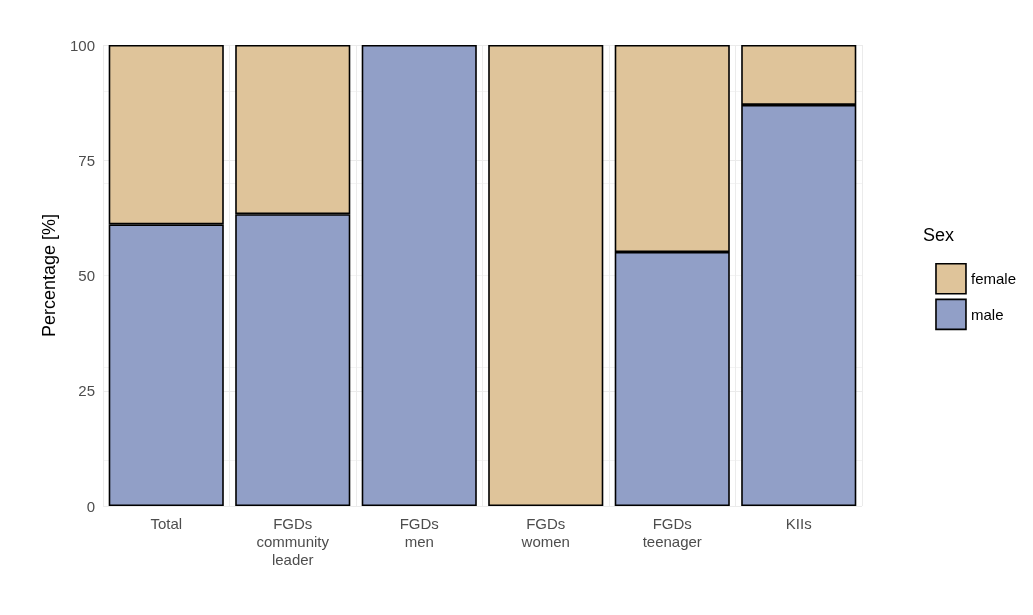  What do you see at coordinates (545, 532) in the screenshot?
I see `x-tick-label: FGDs women` at bounding box center [545, 532].